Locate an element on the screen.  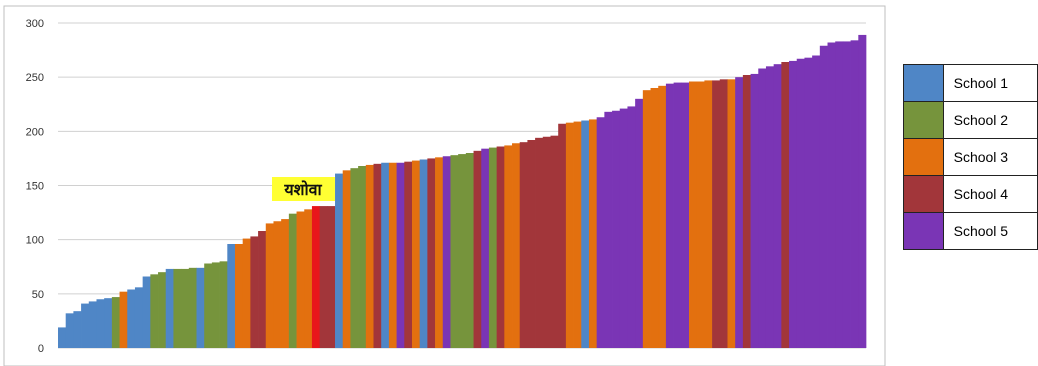
legend-entry: School 4 is located at coordinates (970, 194).